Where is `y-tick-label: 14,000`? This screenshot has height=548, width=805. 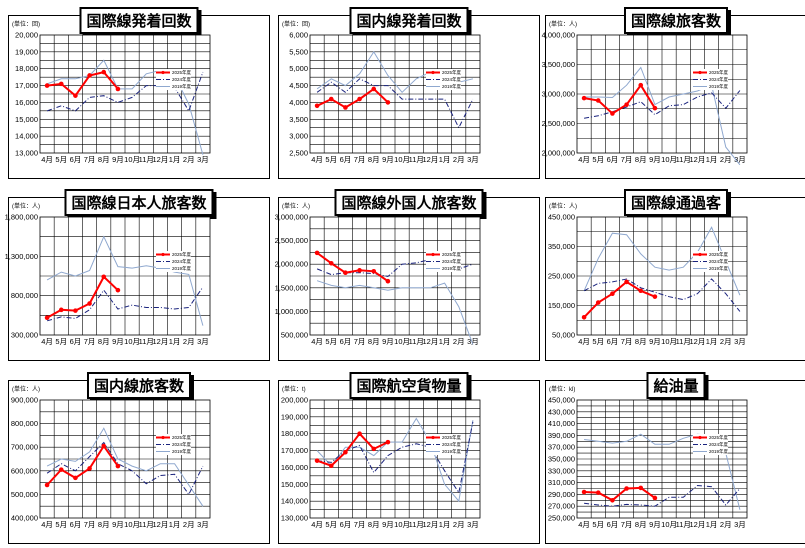
y-tick-label: 14,000 is located at coordinates (26, 136).